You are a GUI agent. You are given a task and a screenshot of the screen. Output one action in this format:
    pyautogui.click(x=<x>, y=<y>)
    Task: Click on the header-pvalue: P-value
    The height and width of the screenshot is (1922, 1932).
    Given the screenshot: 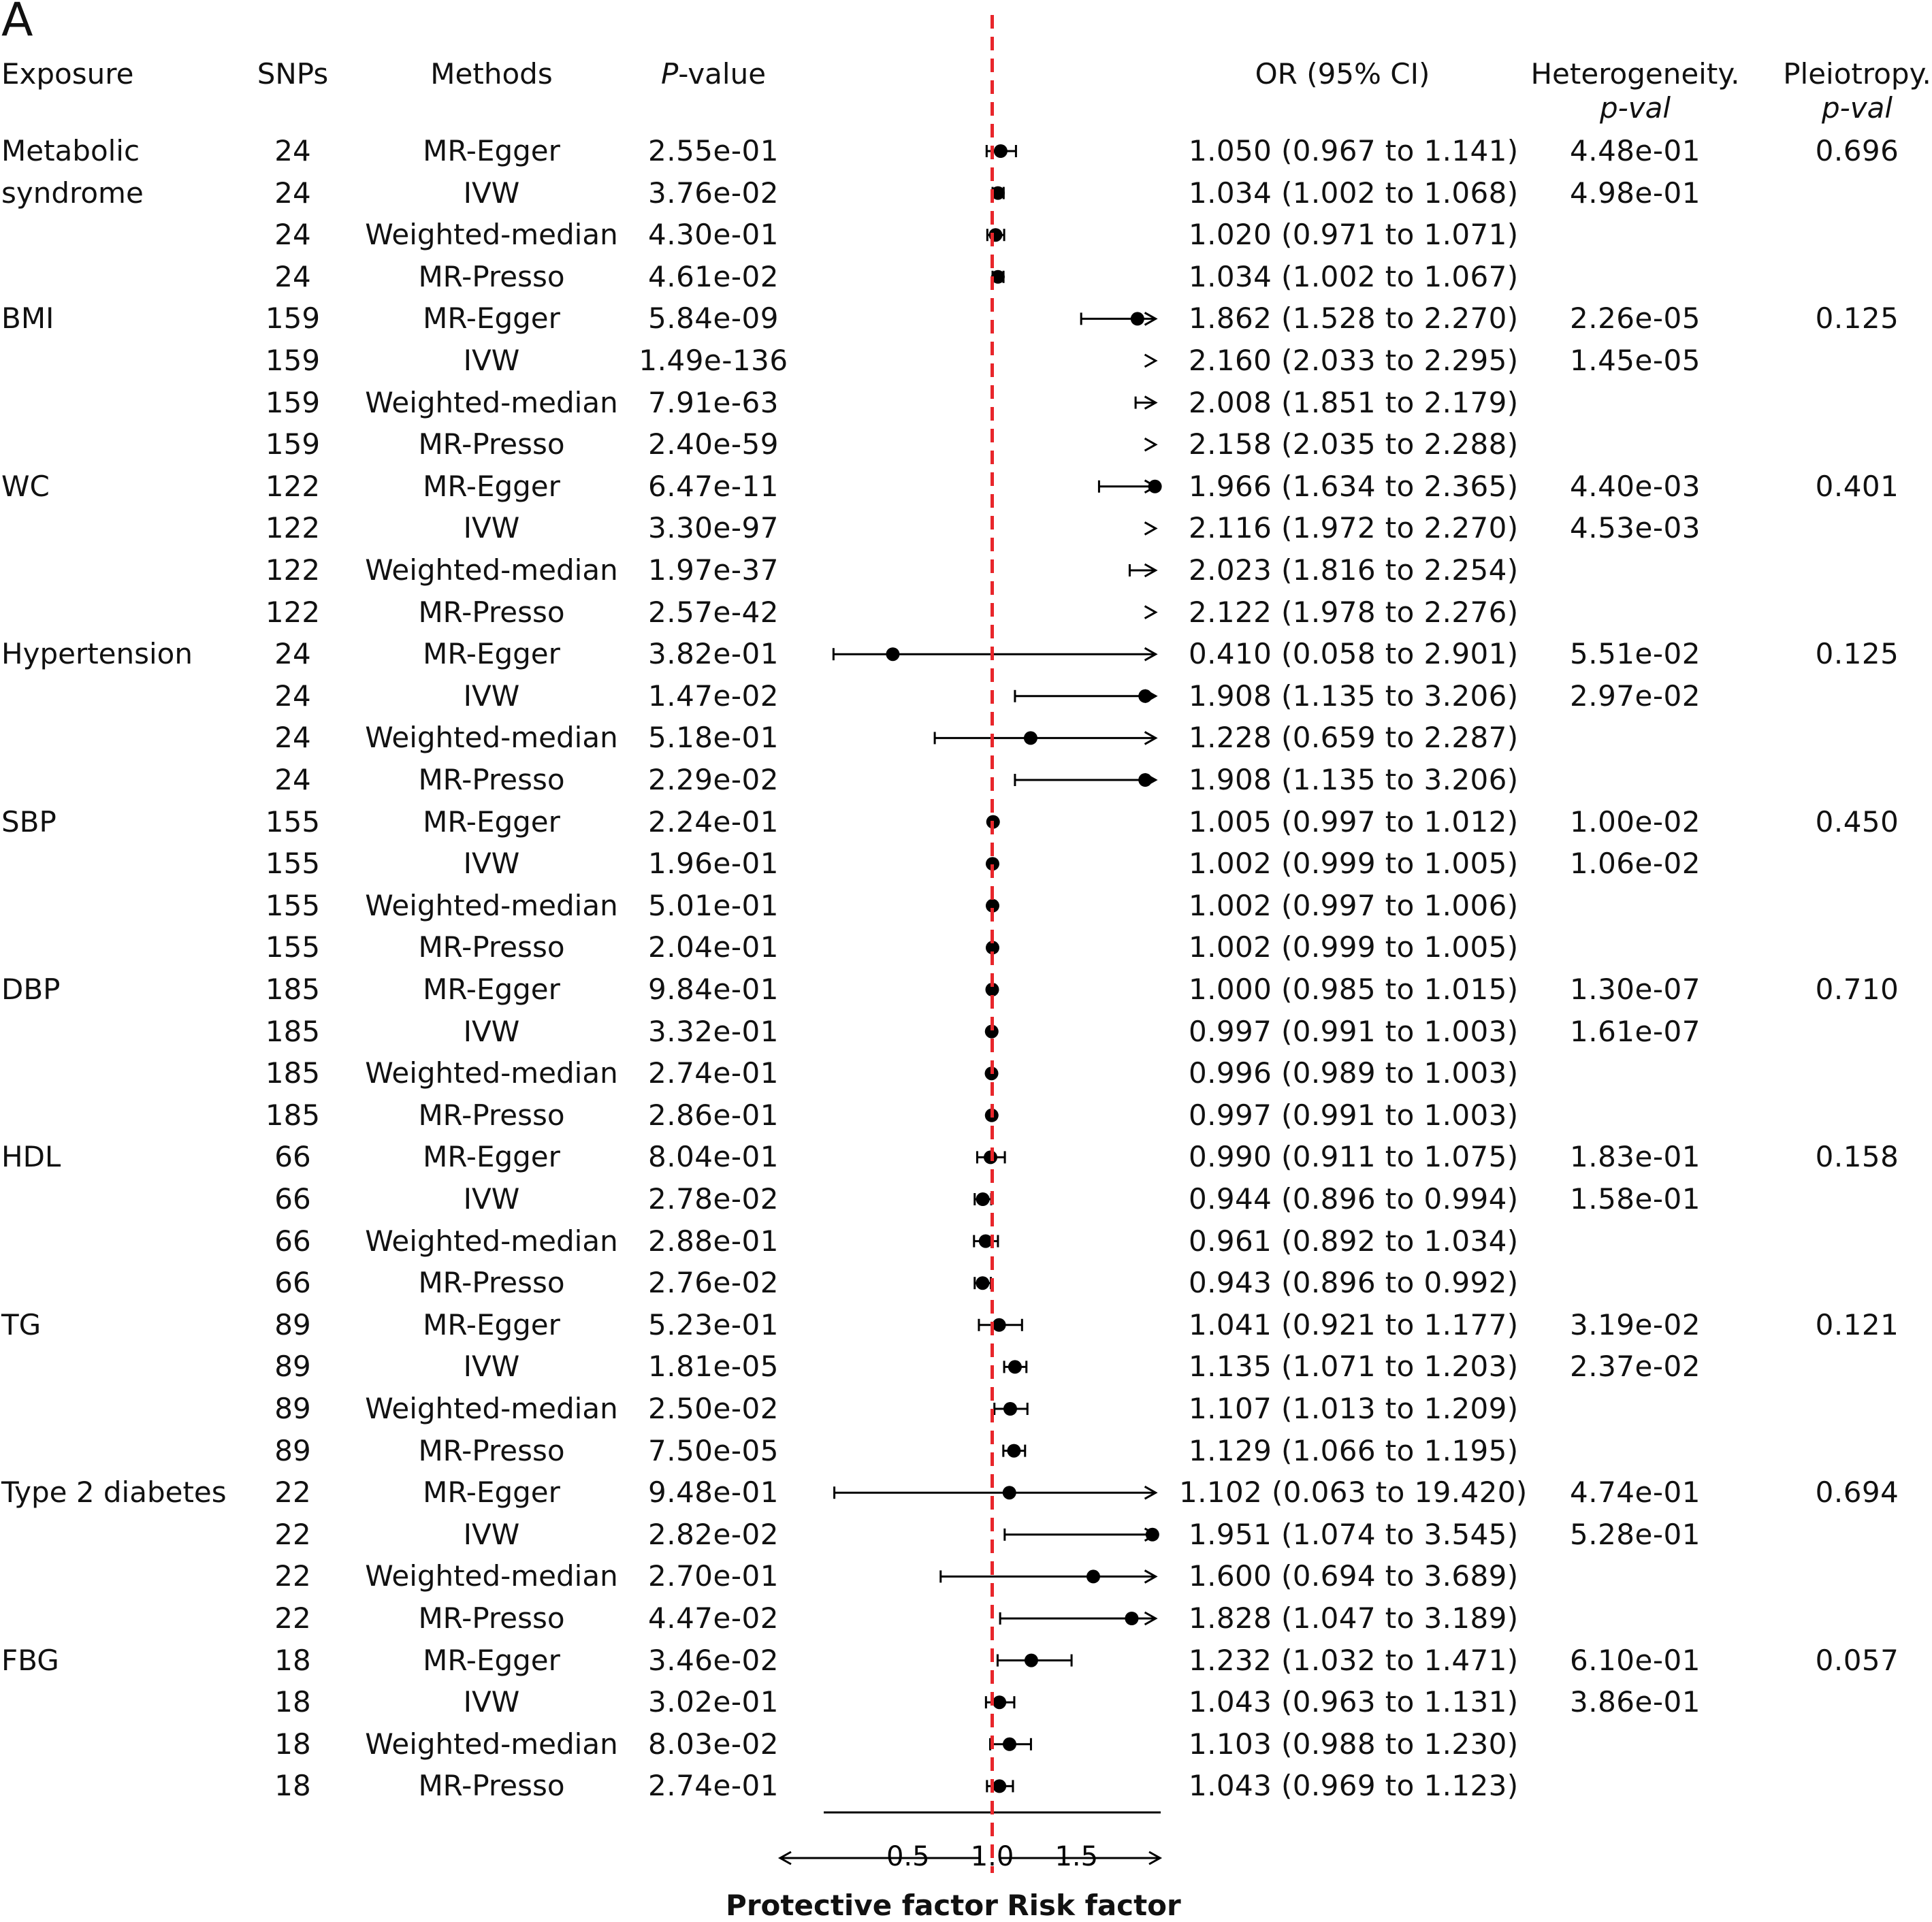 What is the action you would take?
    pyautogui.click(x=714, y=74)
    